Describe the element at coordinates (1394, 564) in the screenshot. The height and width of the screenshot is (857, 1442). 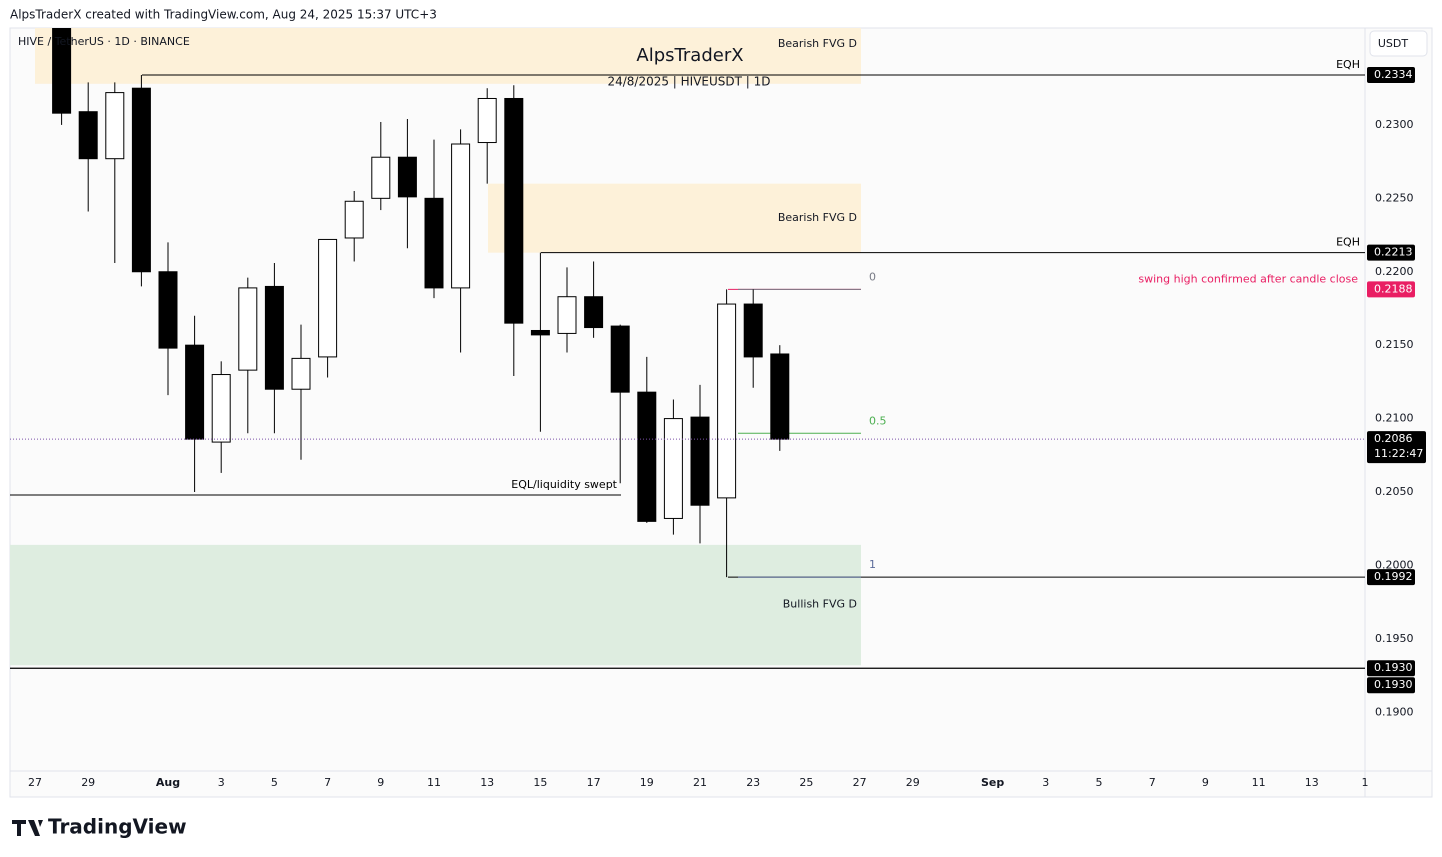
I see `y-tick-label: 0.2000` at that location.